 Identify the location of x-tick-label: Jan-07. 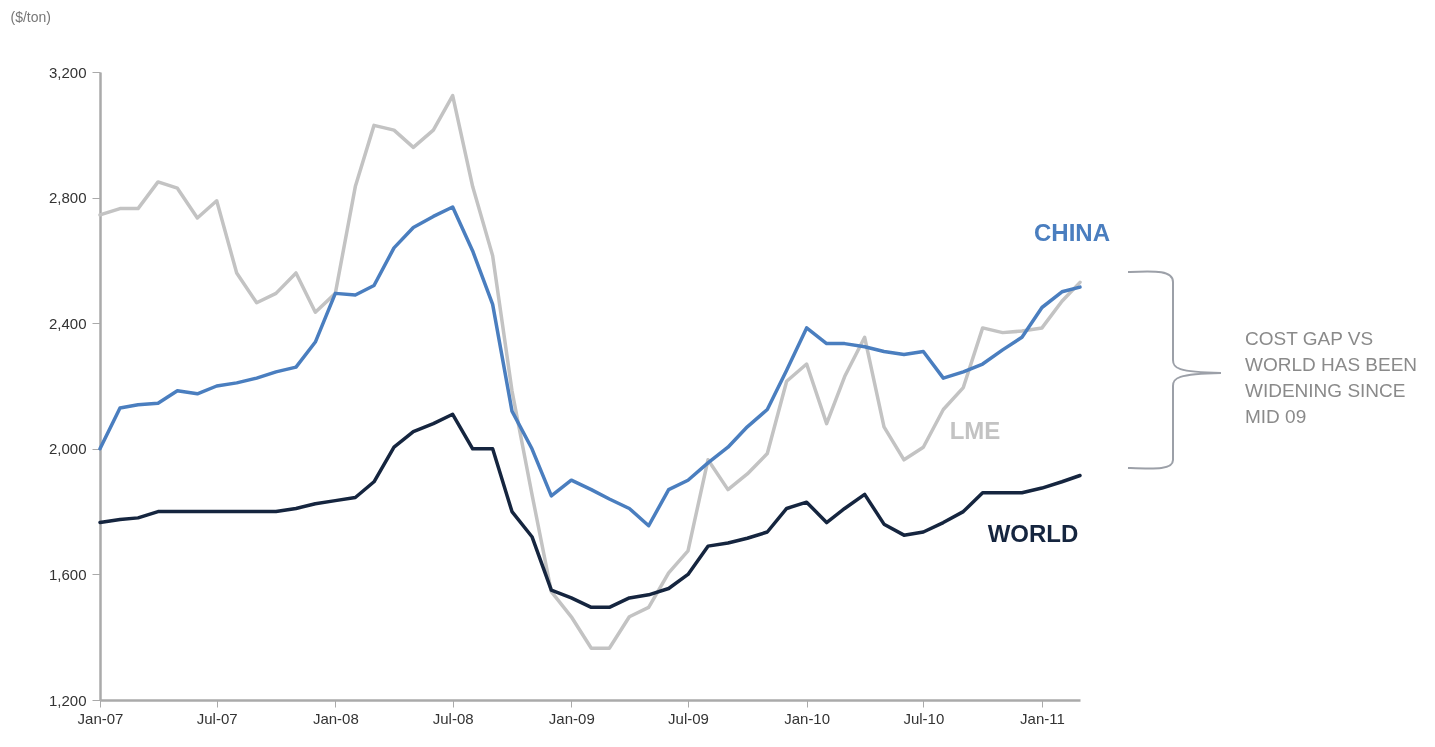
(100, 718).